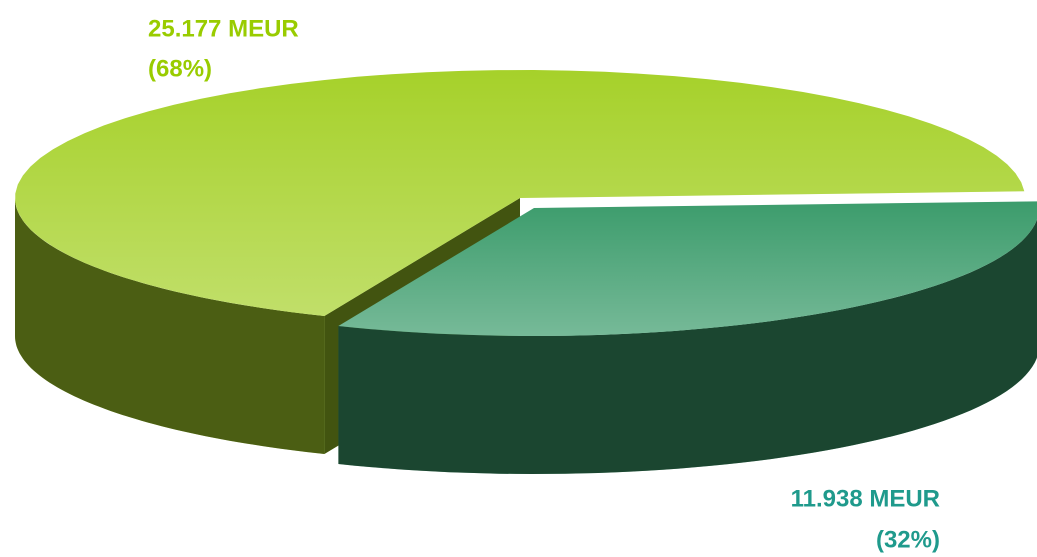 The width and height of the screenshot is (1037, 557). Describe the element at coordinates (223, 28) in the screenshot. I see `label-value: 25.177 MEUR` at that location.